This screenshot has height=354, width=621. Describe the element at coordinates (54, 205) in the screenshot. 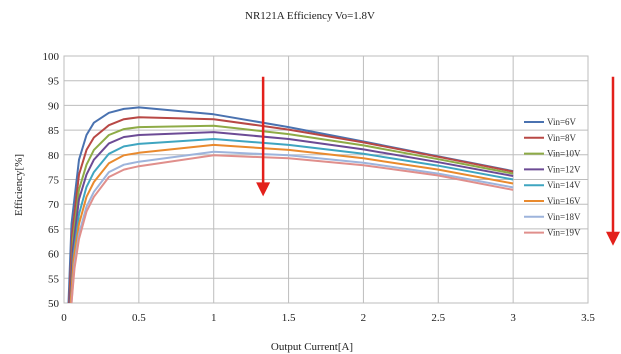

I see `y-tick-label: 70` at that location.